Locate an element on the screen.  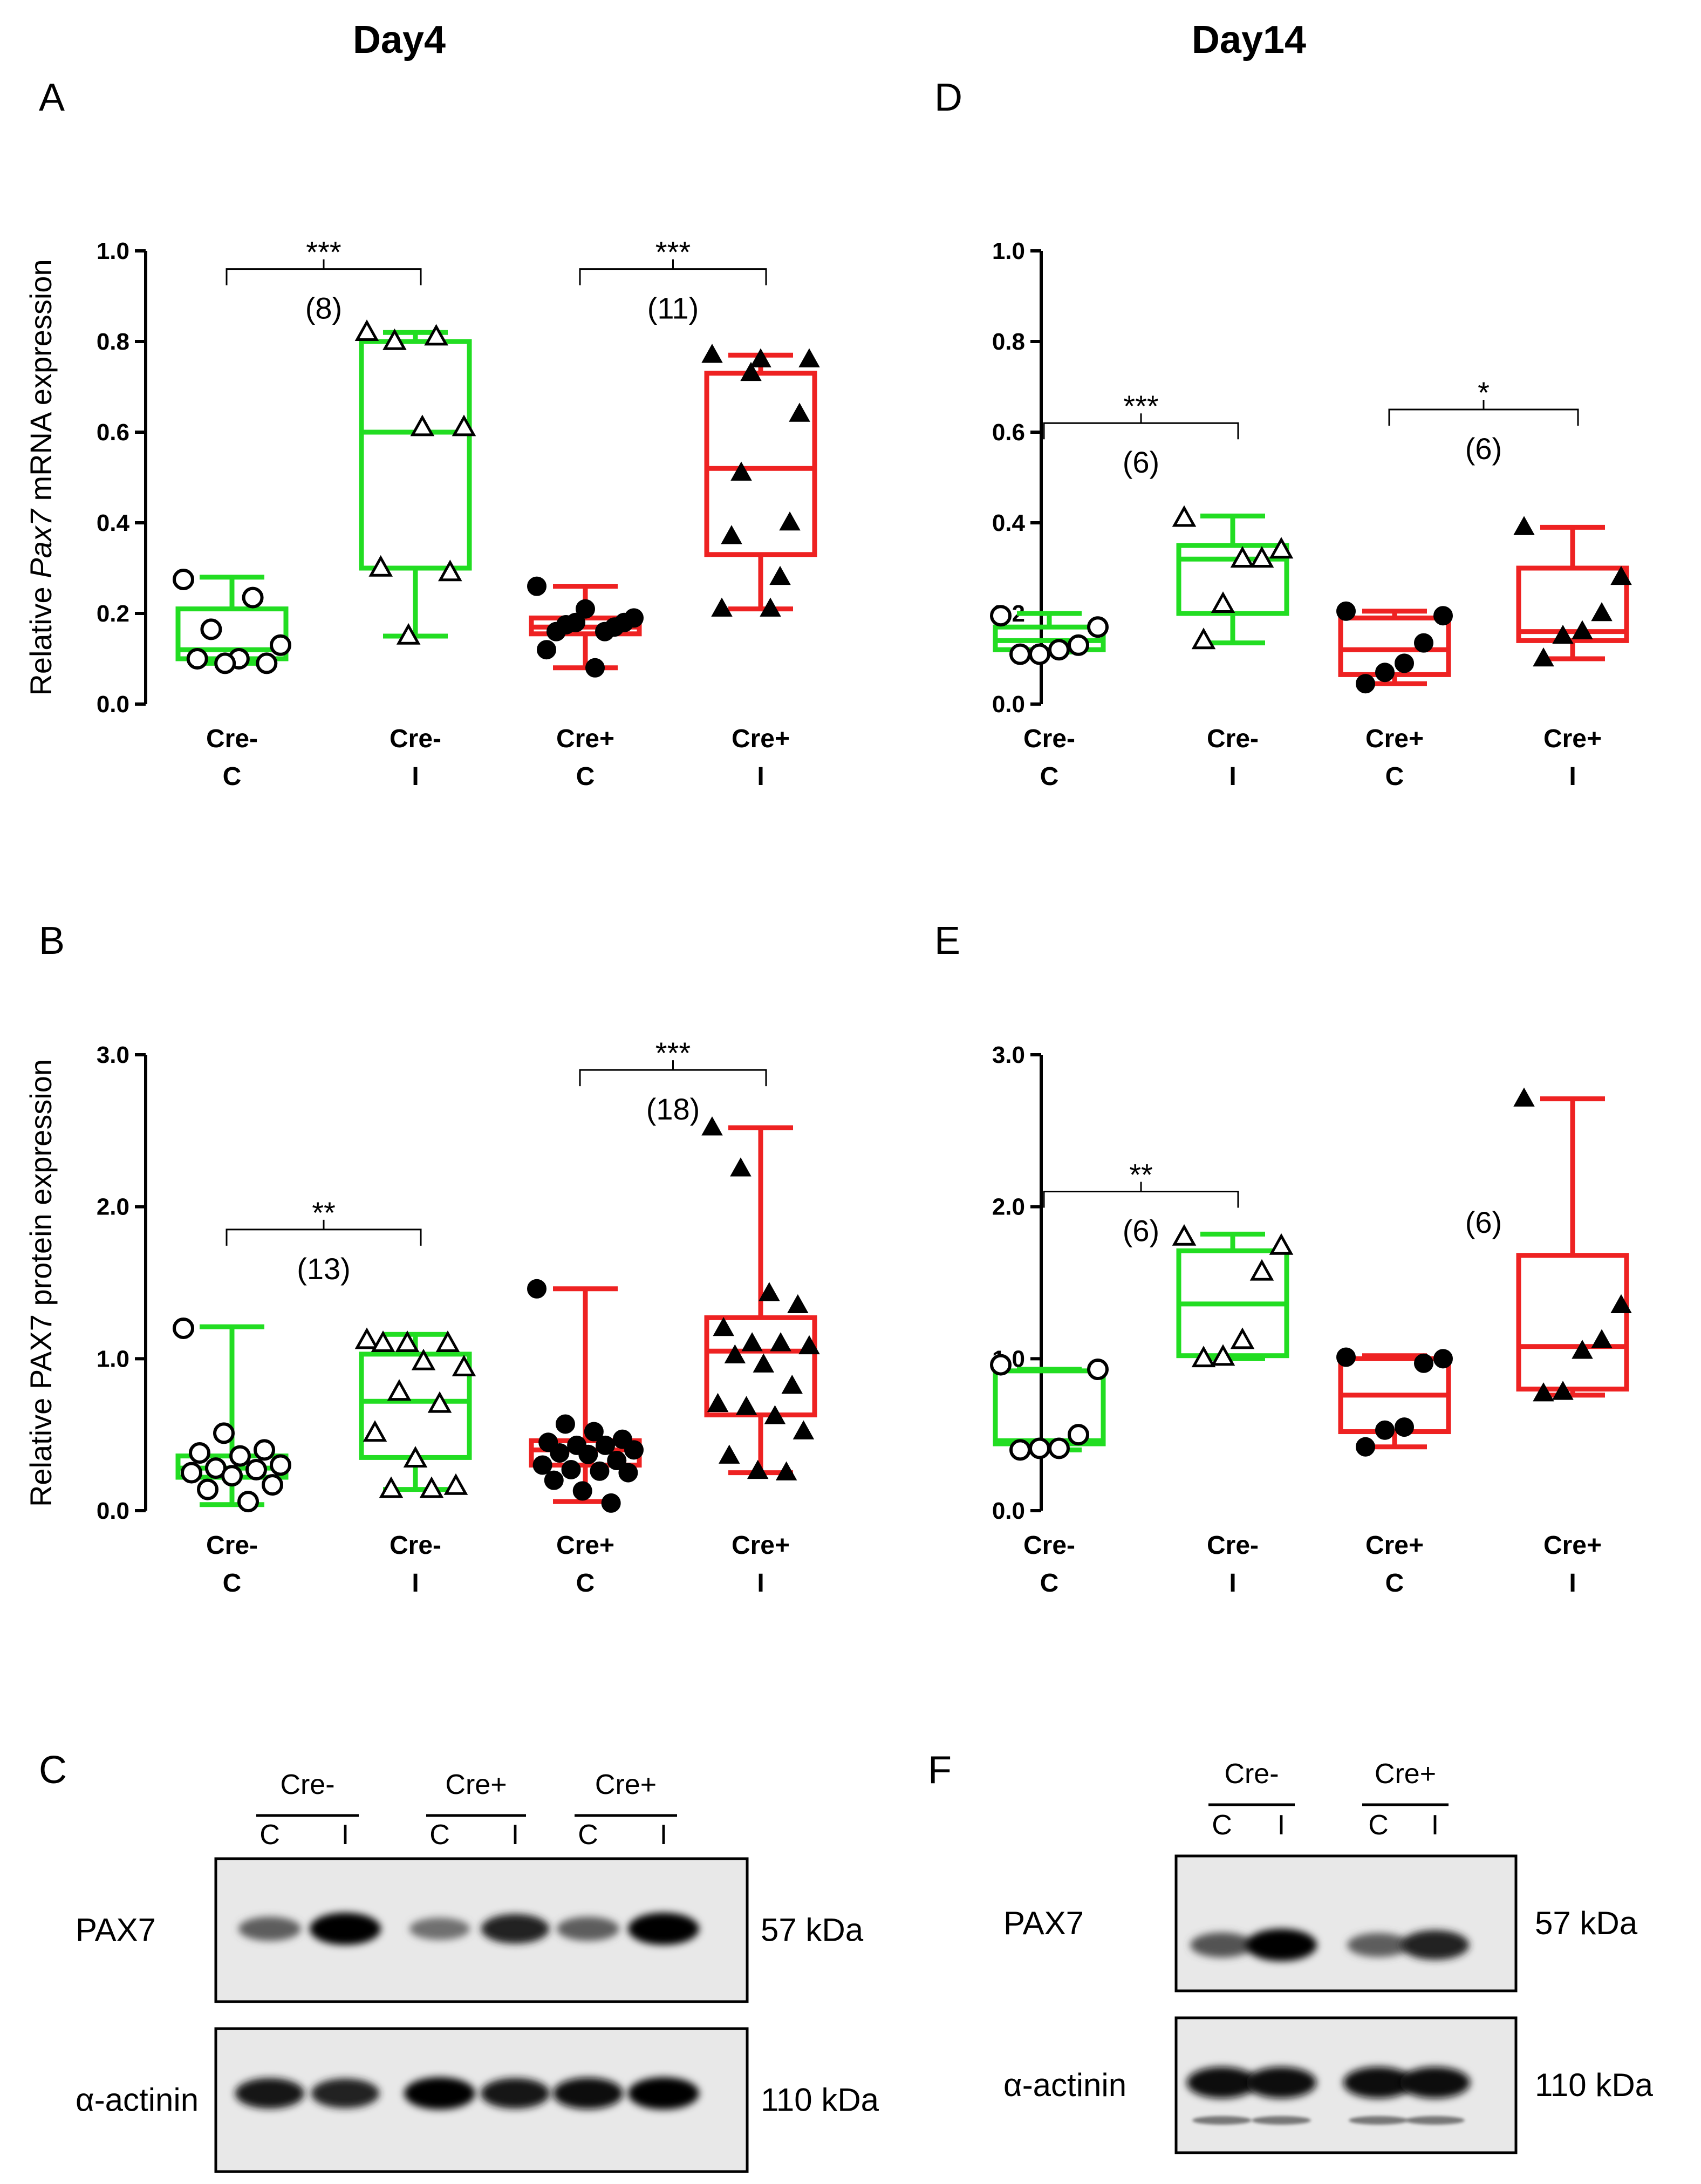
panel-f-western-blot: F Cre- Cre+ C I C I PAX7 57 kDa α-actinin 110 kDa is located at coordinates (1291, 1951).